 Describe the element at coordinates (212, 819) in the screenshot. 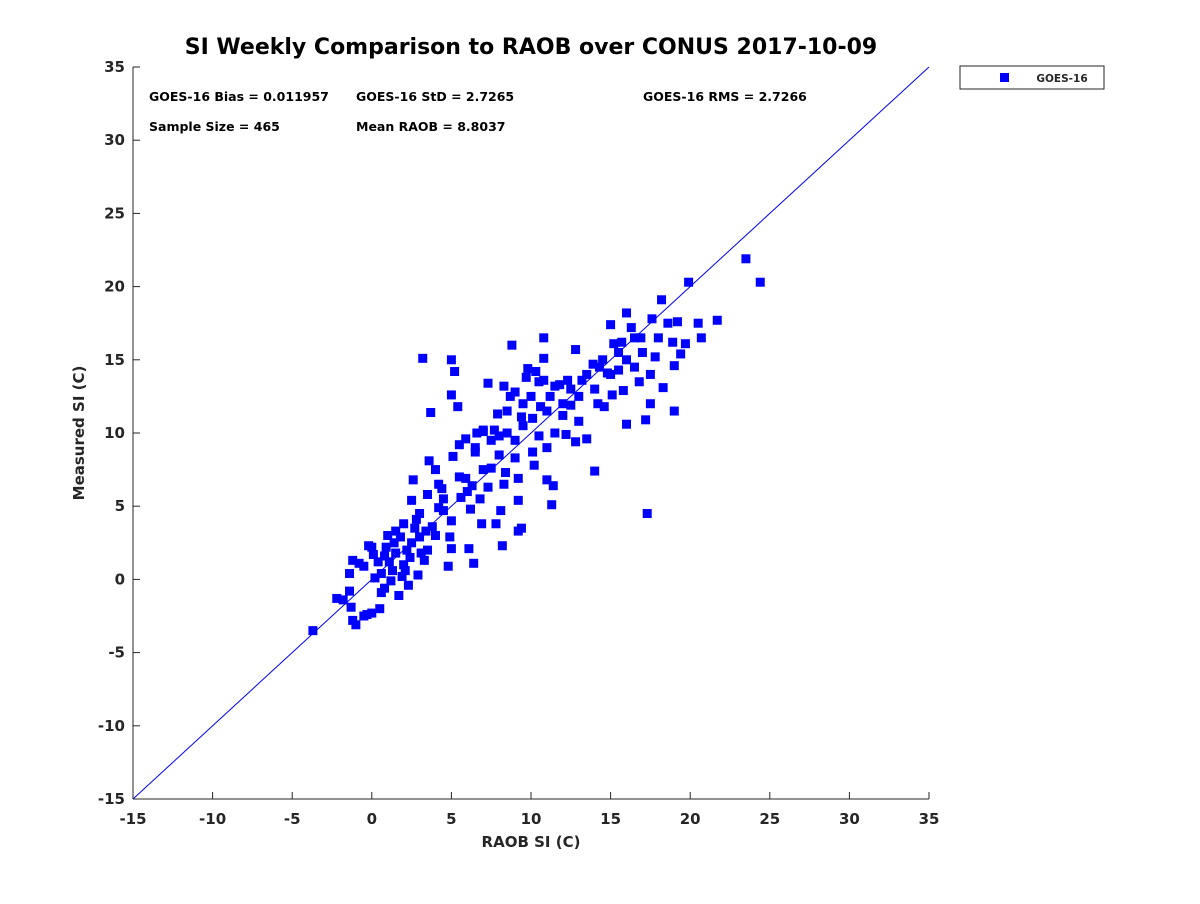

I see `x-tick-label: -10` at that location.